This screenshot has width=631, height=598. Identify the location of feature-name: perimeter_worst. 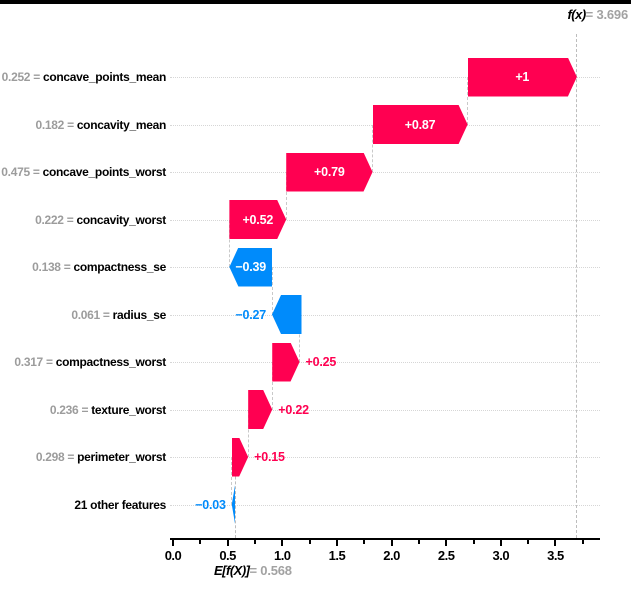
(121, 457).